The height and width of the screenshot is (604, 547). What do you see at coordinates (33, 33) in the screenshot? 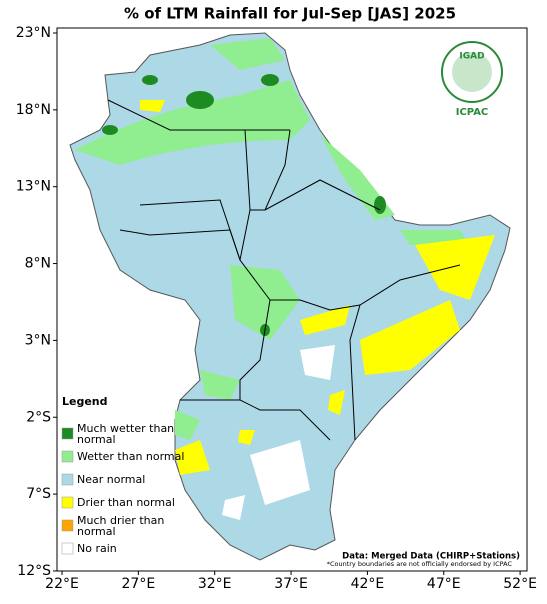
I see `lat-tick-label: 23°N` at bounding box center [33, 33].